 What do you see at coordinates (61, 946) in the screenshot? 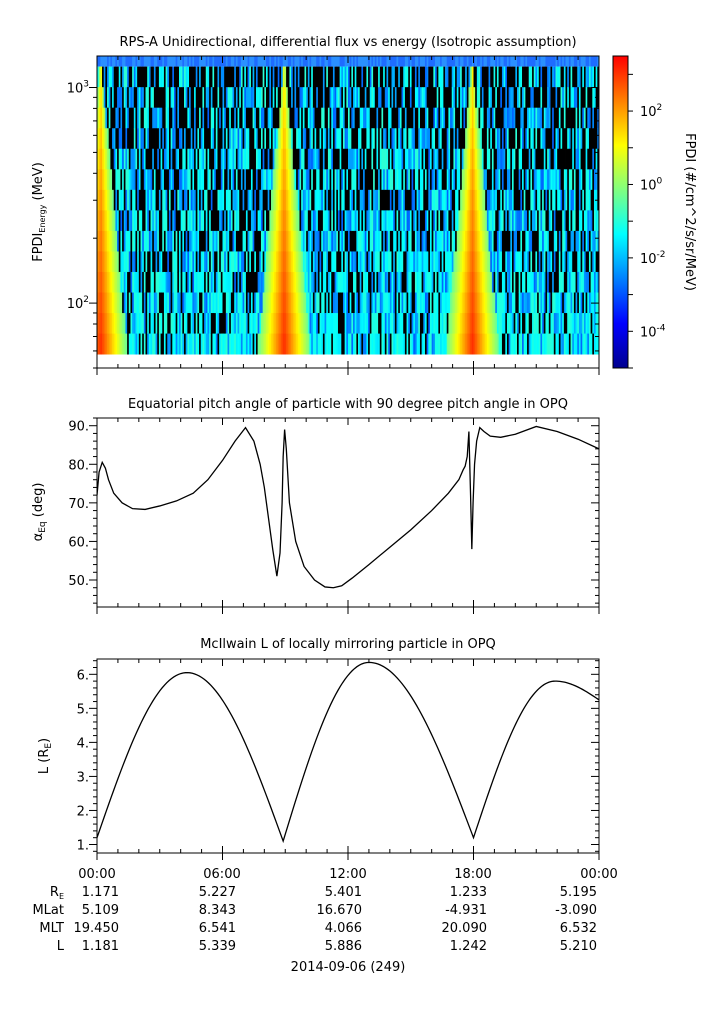
I see `ephemeris-row-label: L` at bounding box center [61, 946].